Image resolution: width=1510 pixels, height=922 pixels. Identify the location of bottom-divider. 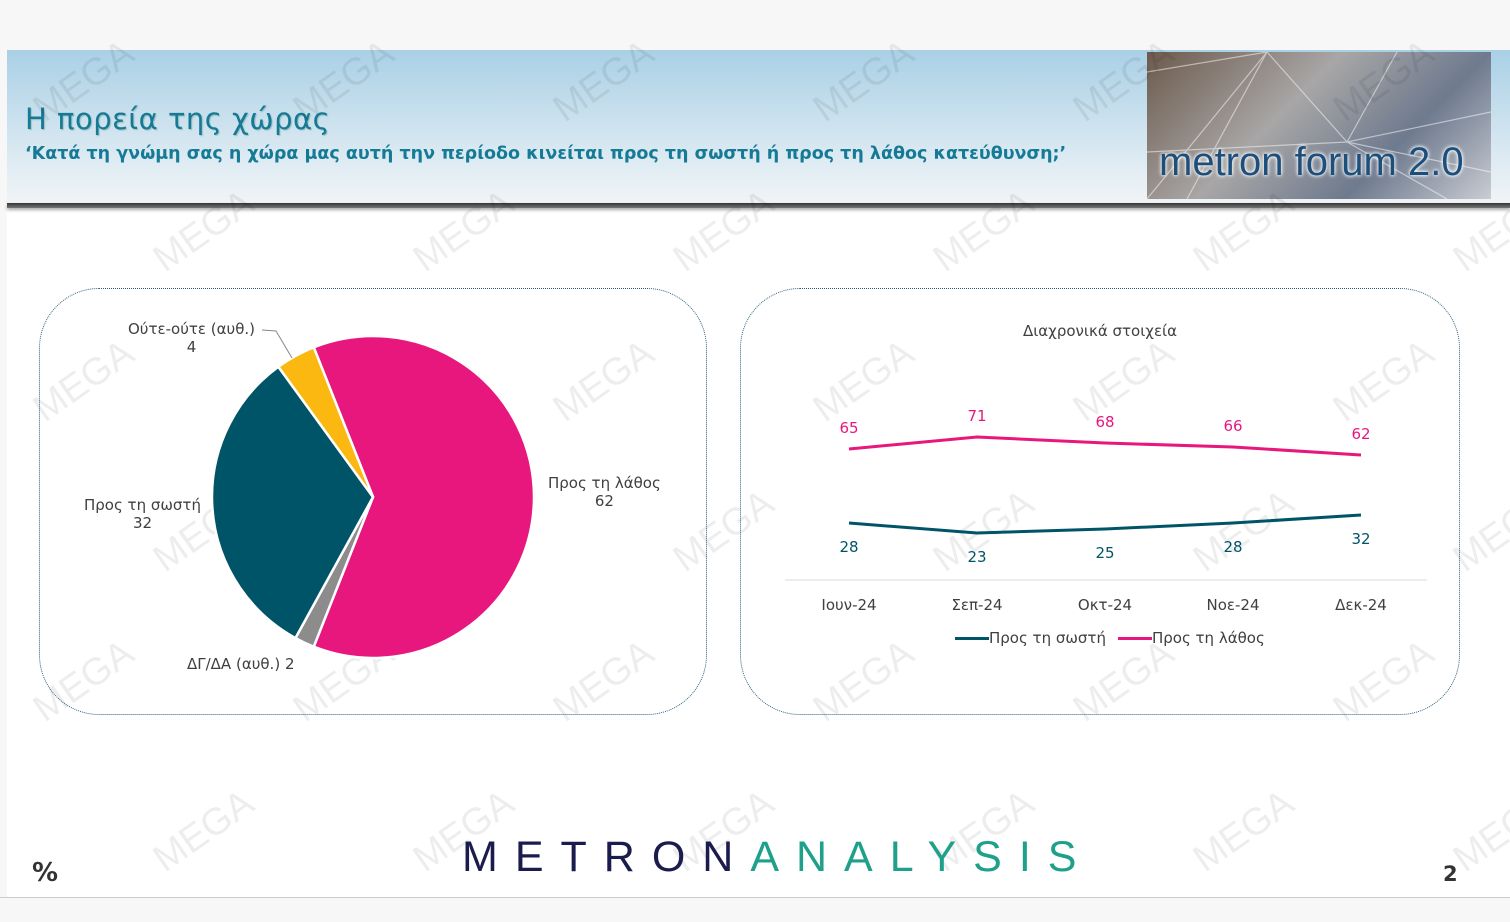
(755, 897).